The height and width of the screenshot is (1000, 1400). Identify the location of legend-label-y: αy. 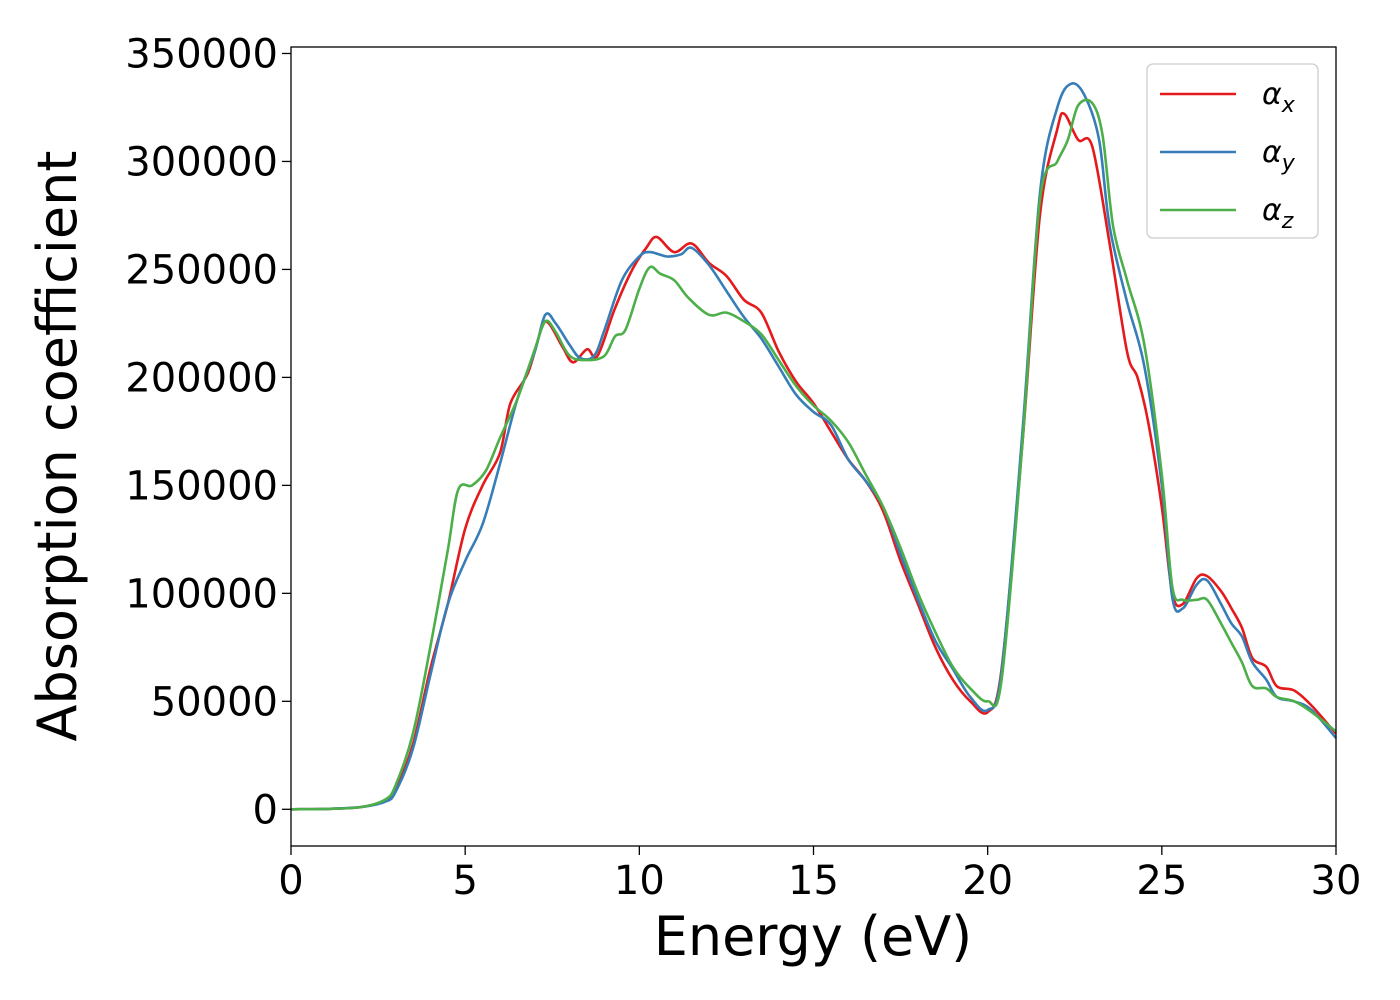
(1279, 155).